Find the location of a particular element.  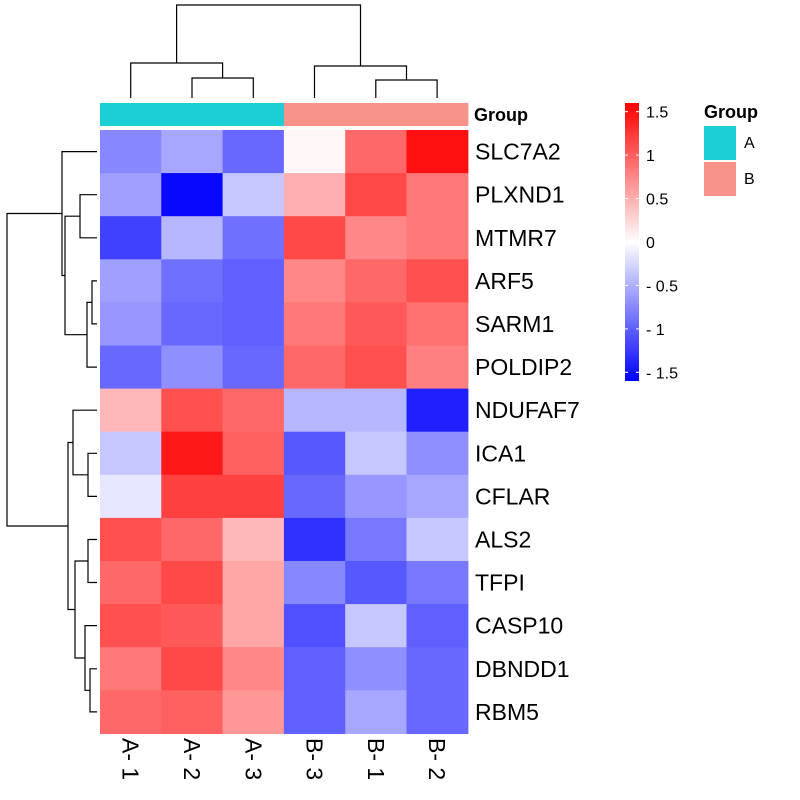

color-scale-tick-label: 1.5 is located at coordinates (657, 113).